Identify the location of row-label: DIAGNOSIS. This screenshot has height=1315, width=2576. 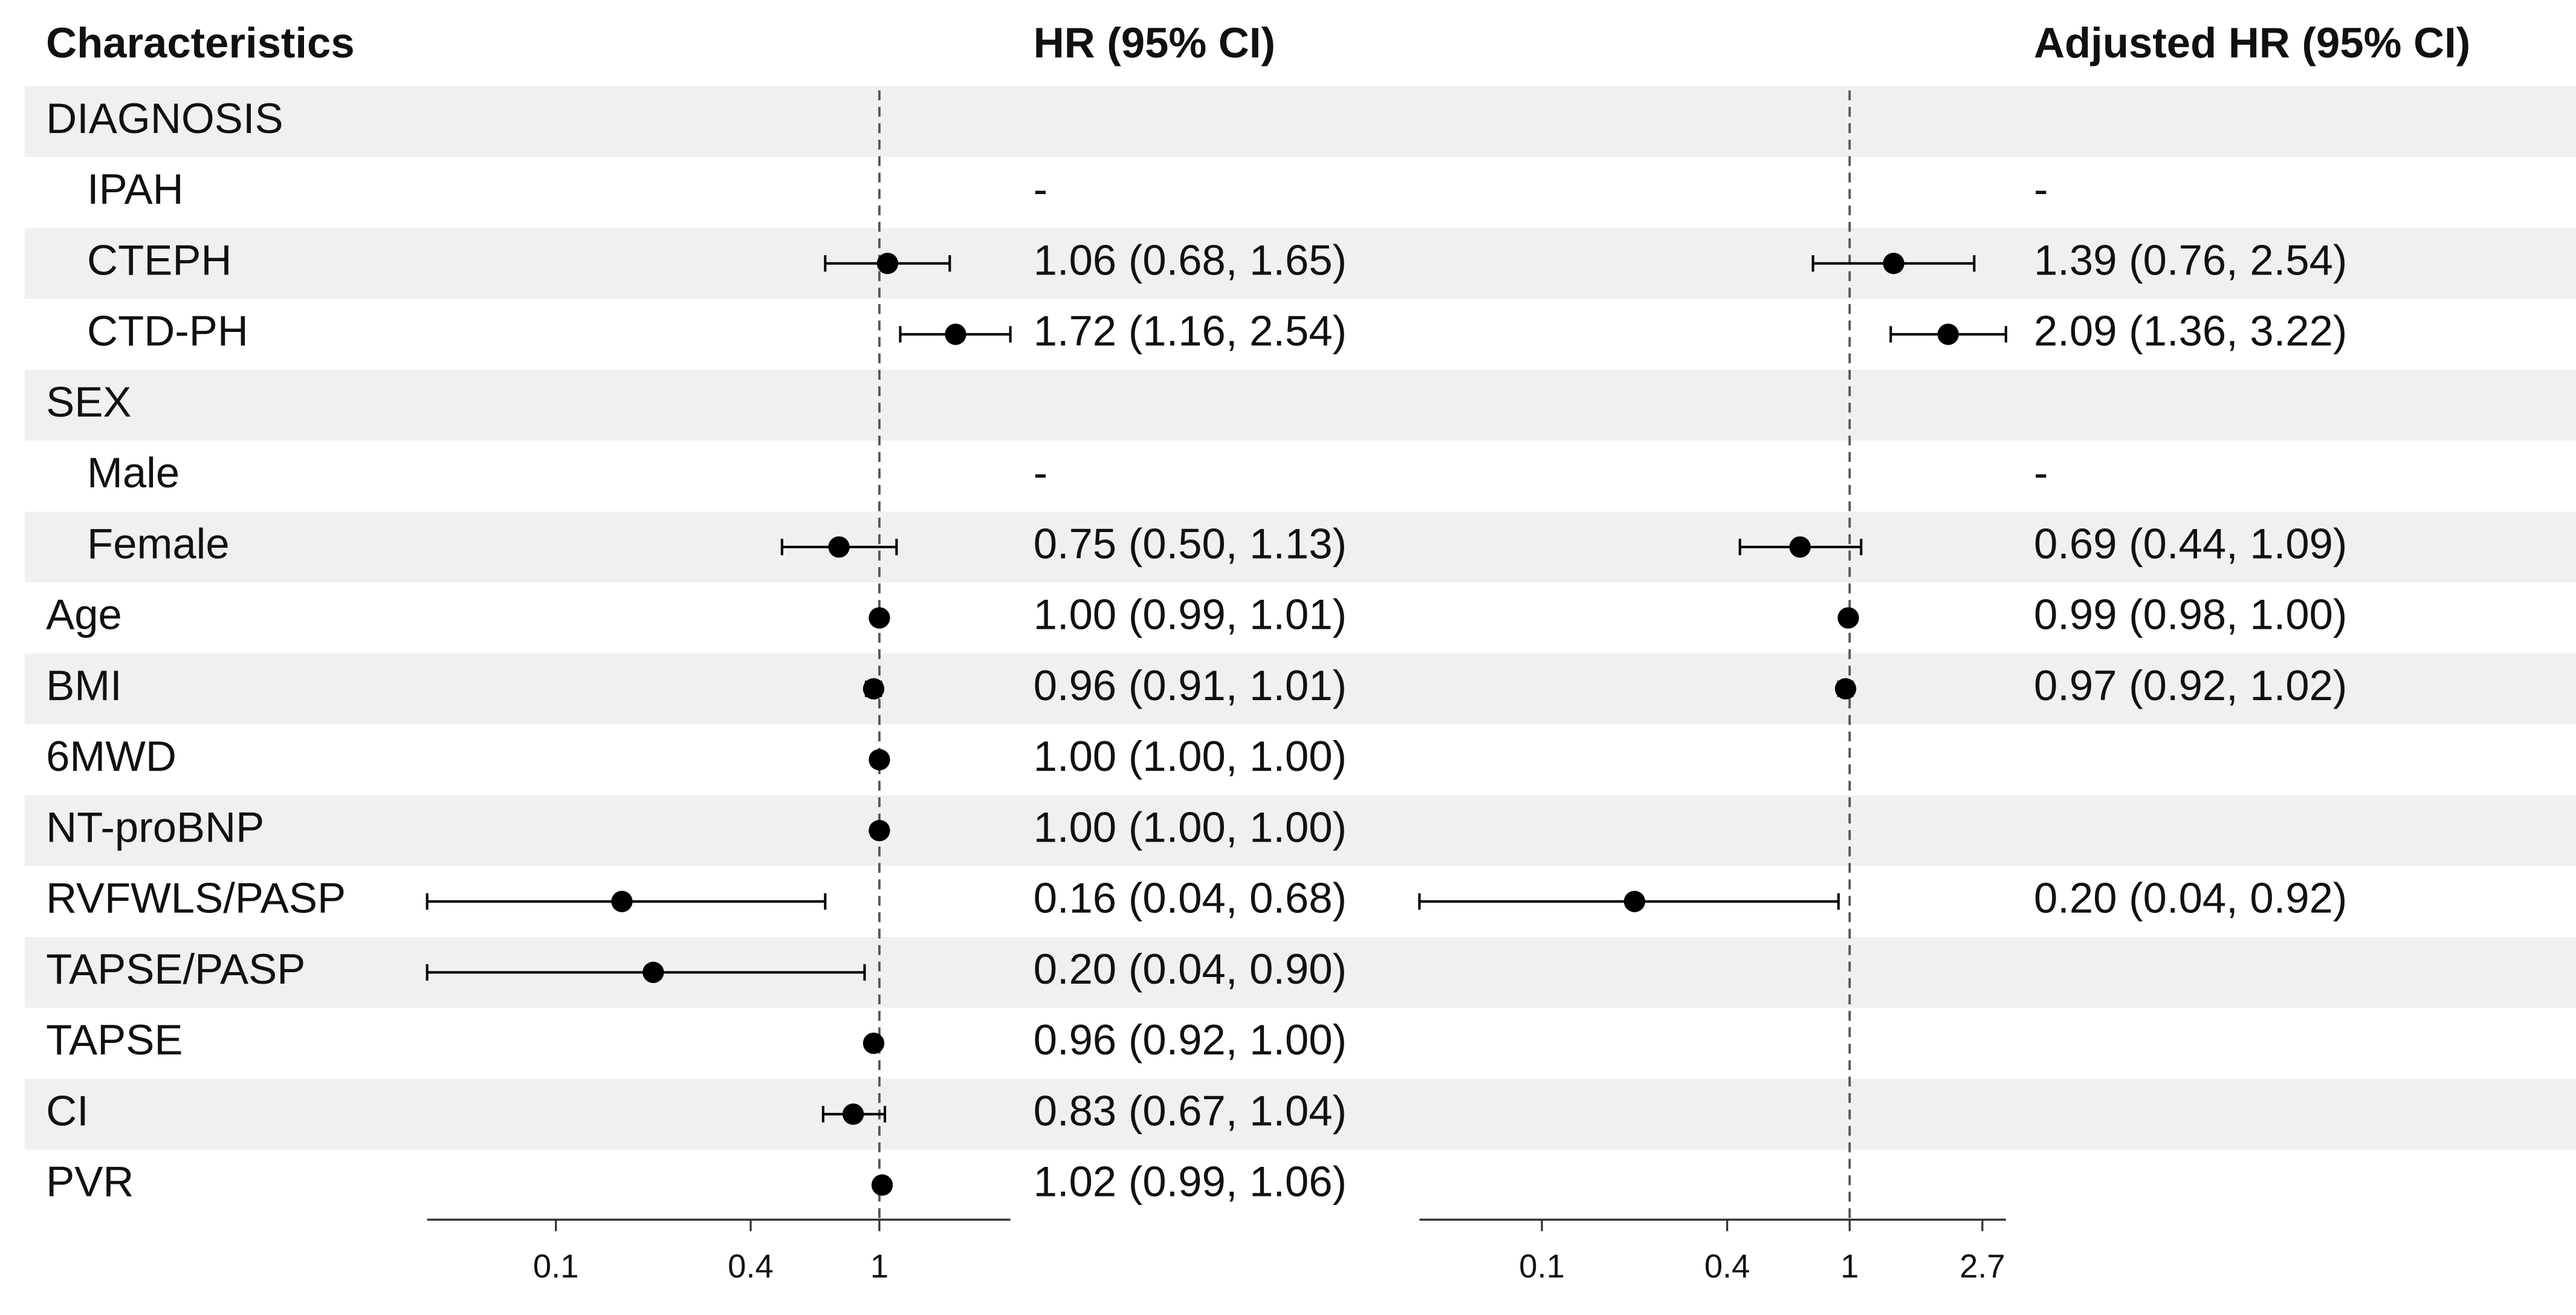
(164, 118).